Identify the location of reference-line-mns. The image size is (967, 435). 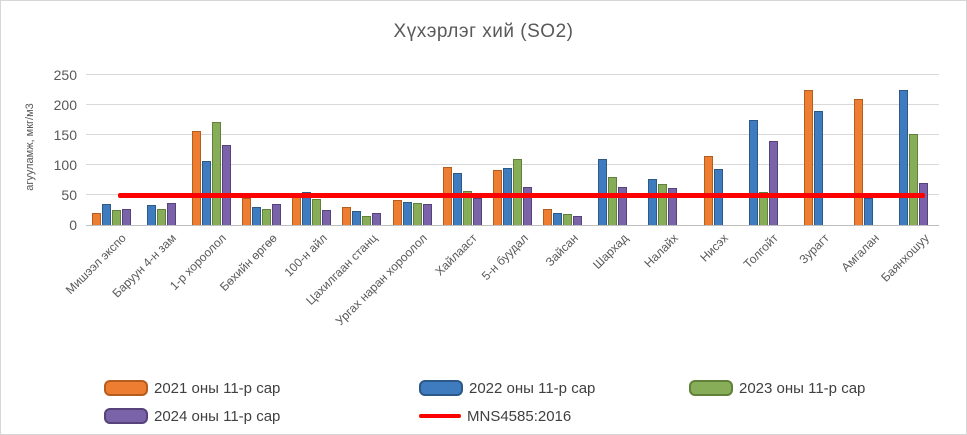
(521, 195).